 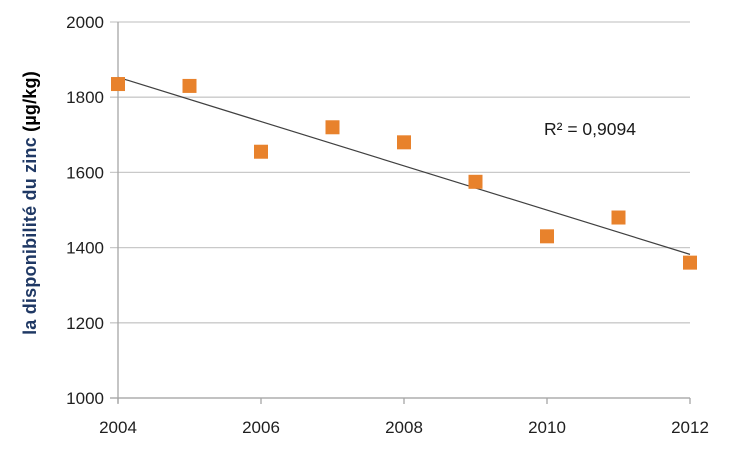 I want to click on x-axis-tick-label: 2012, so click(x=690, y=427).